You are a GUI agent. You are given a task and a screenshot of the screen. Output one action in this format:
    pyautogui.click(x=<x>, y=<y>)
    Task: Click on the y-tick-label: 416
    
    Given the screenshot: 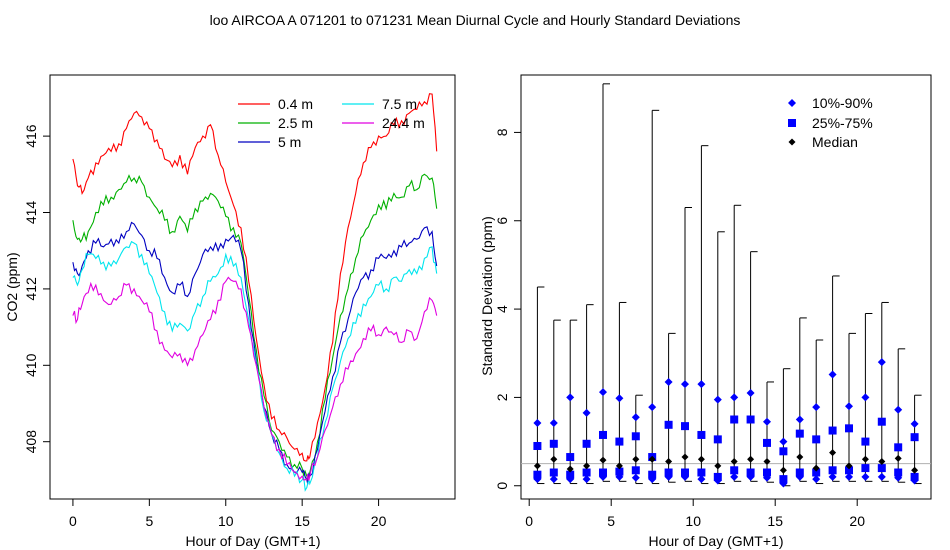 What is the action you would take?
    pyautogui.click(x=31, y=136)
    